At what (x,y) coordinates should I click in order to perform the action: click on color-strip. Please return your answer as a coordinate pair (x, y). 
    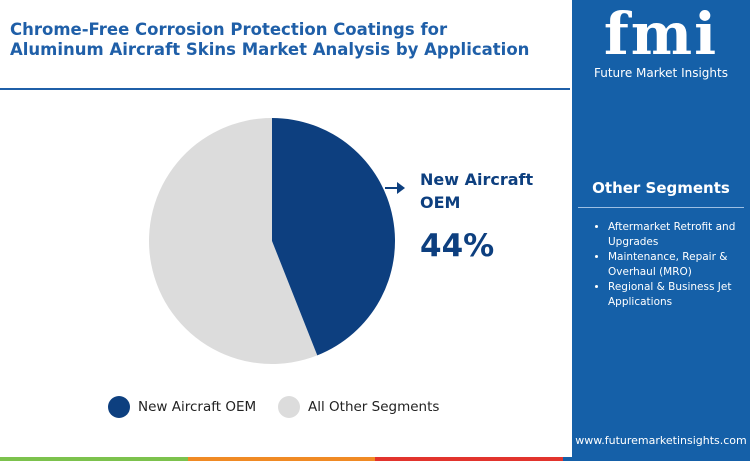
    Looking at the image, I should click on (375, 459).